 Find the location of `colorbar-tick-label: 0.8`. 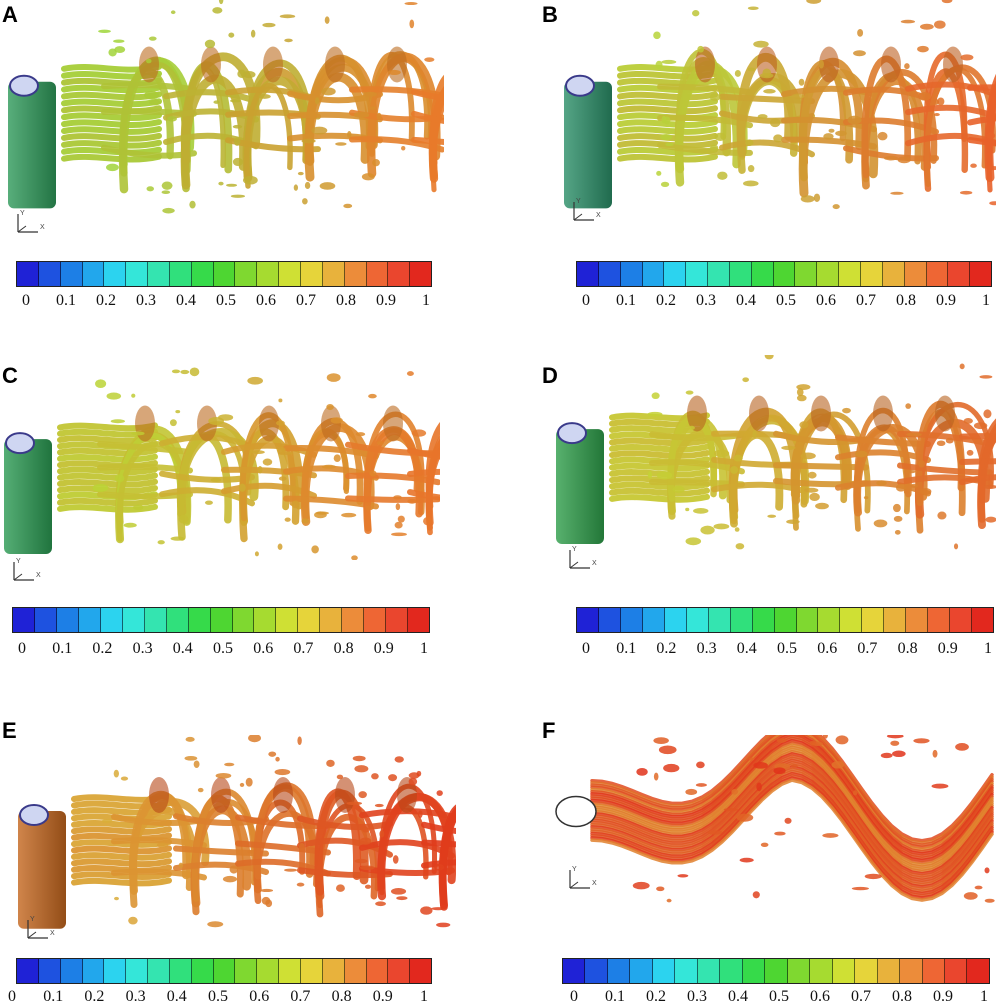

colorbar-tick-label: 0.8 is located at coordinates (902, 996).